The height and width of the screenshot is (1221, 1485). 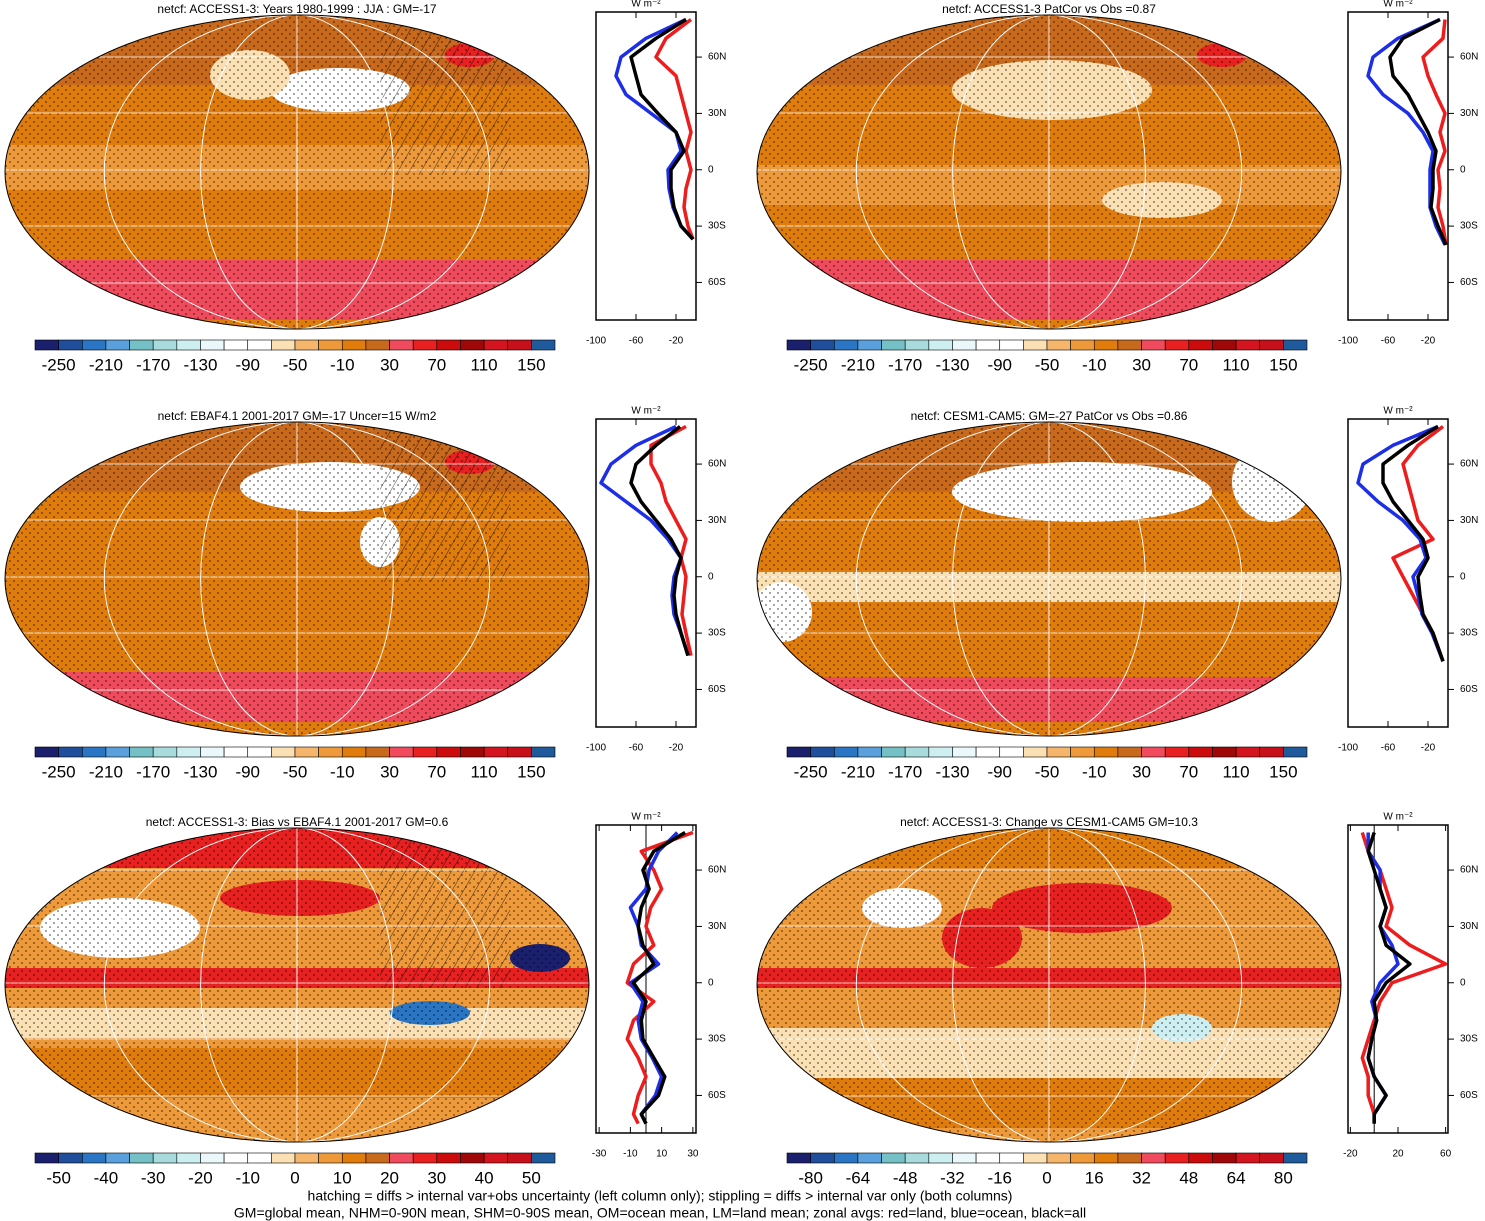 What do you see at coordinates (1049, 172) in the screenshot?
I see `map` at bounding box center [1049, 172].